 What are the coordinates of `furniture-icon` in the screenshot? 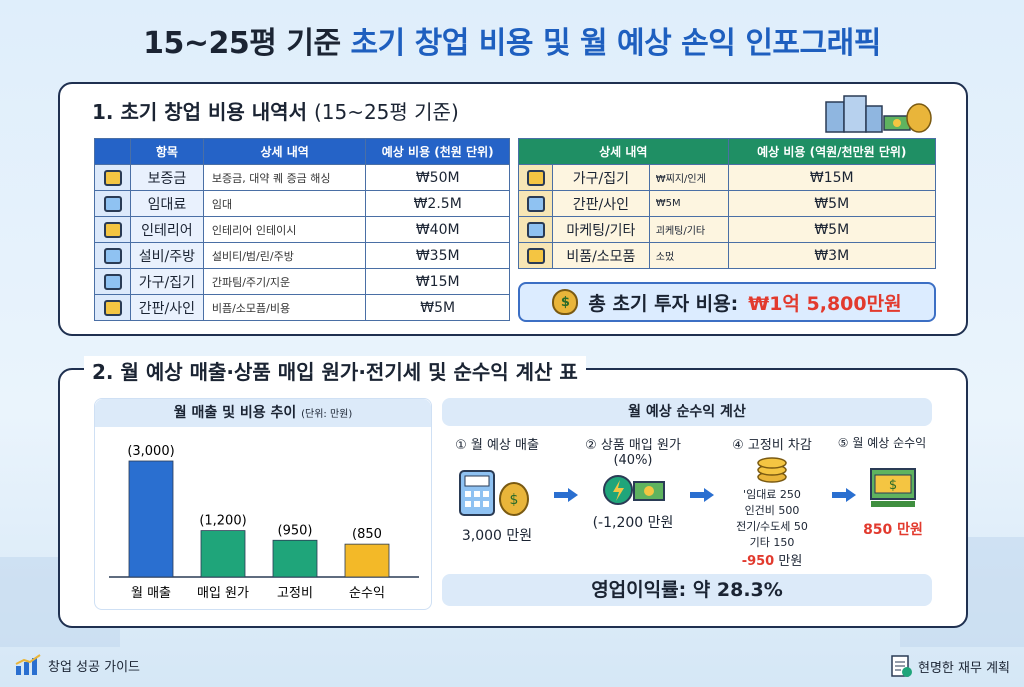 It's located at (112, 281).